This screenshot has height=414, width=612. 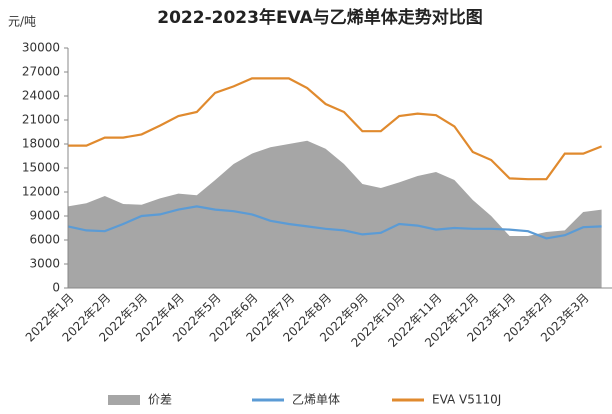 I want to click on y-tick-label: 3000, so click(x=44, y=264).